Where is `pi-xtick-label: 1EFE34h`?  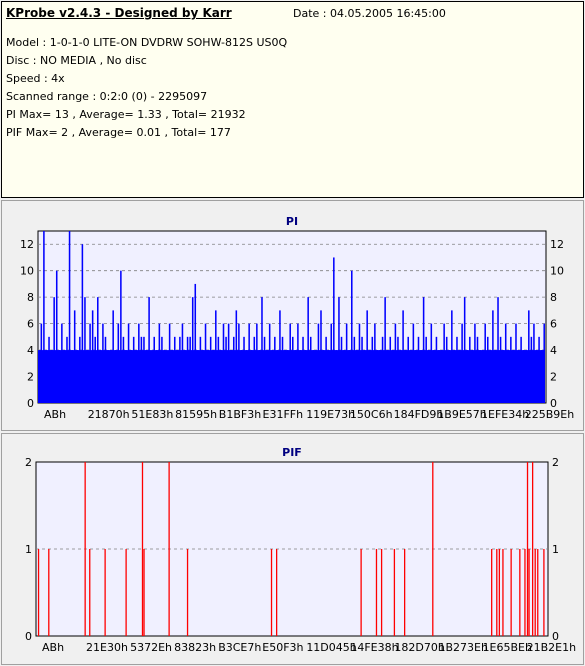
pi-xtick-label: 1EFE34h is located at coordinates (505, 414).